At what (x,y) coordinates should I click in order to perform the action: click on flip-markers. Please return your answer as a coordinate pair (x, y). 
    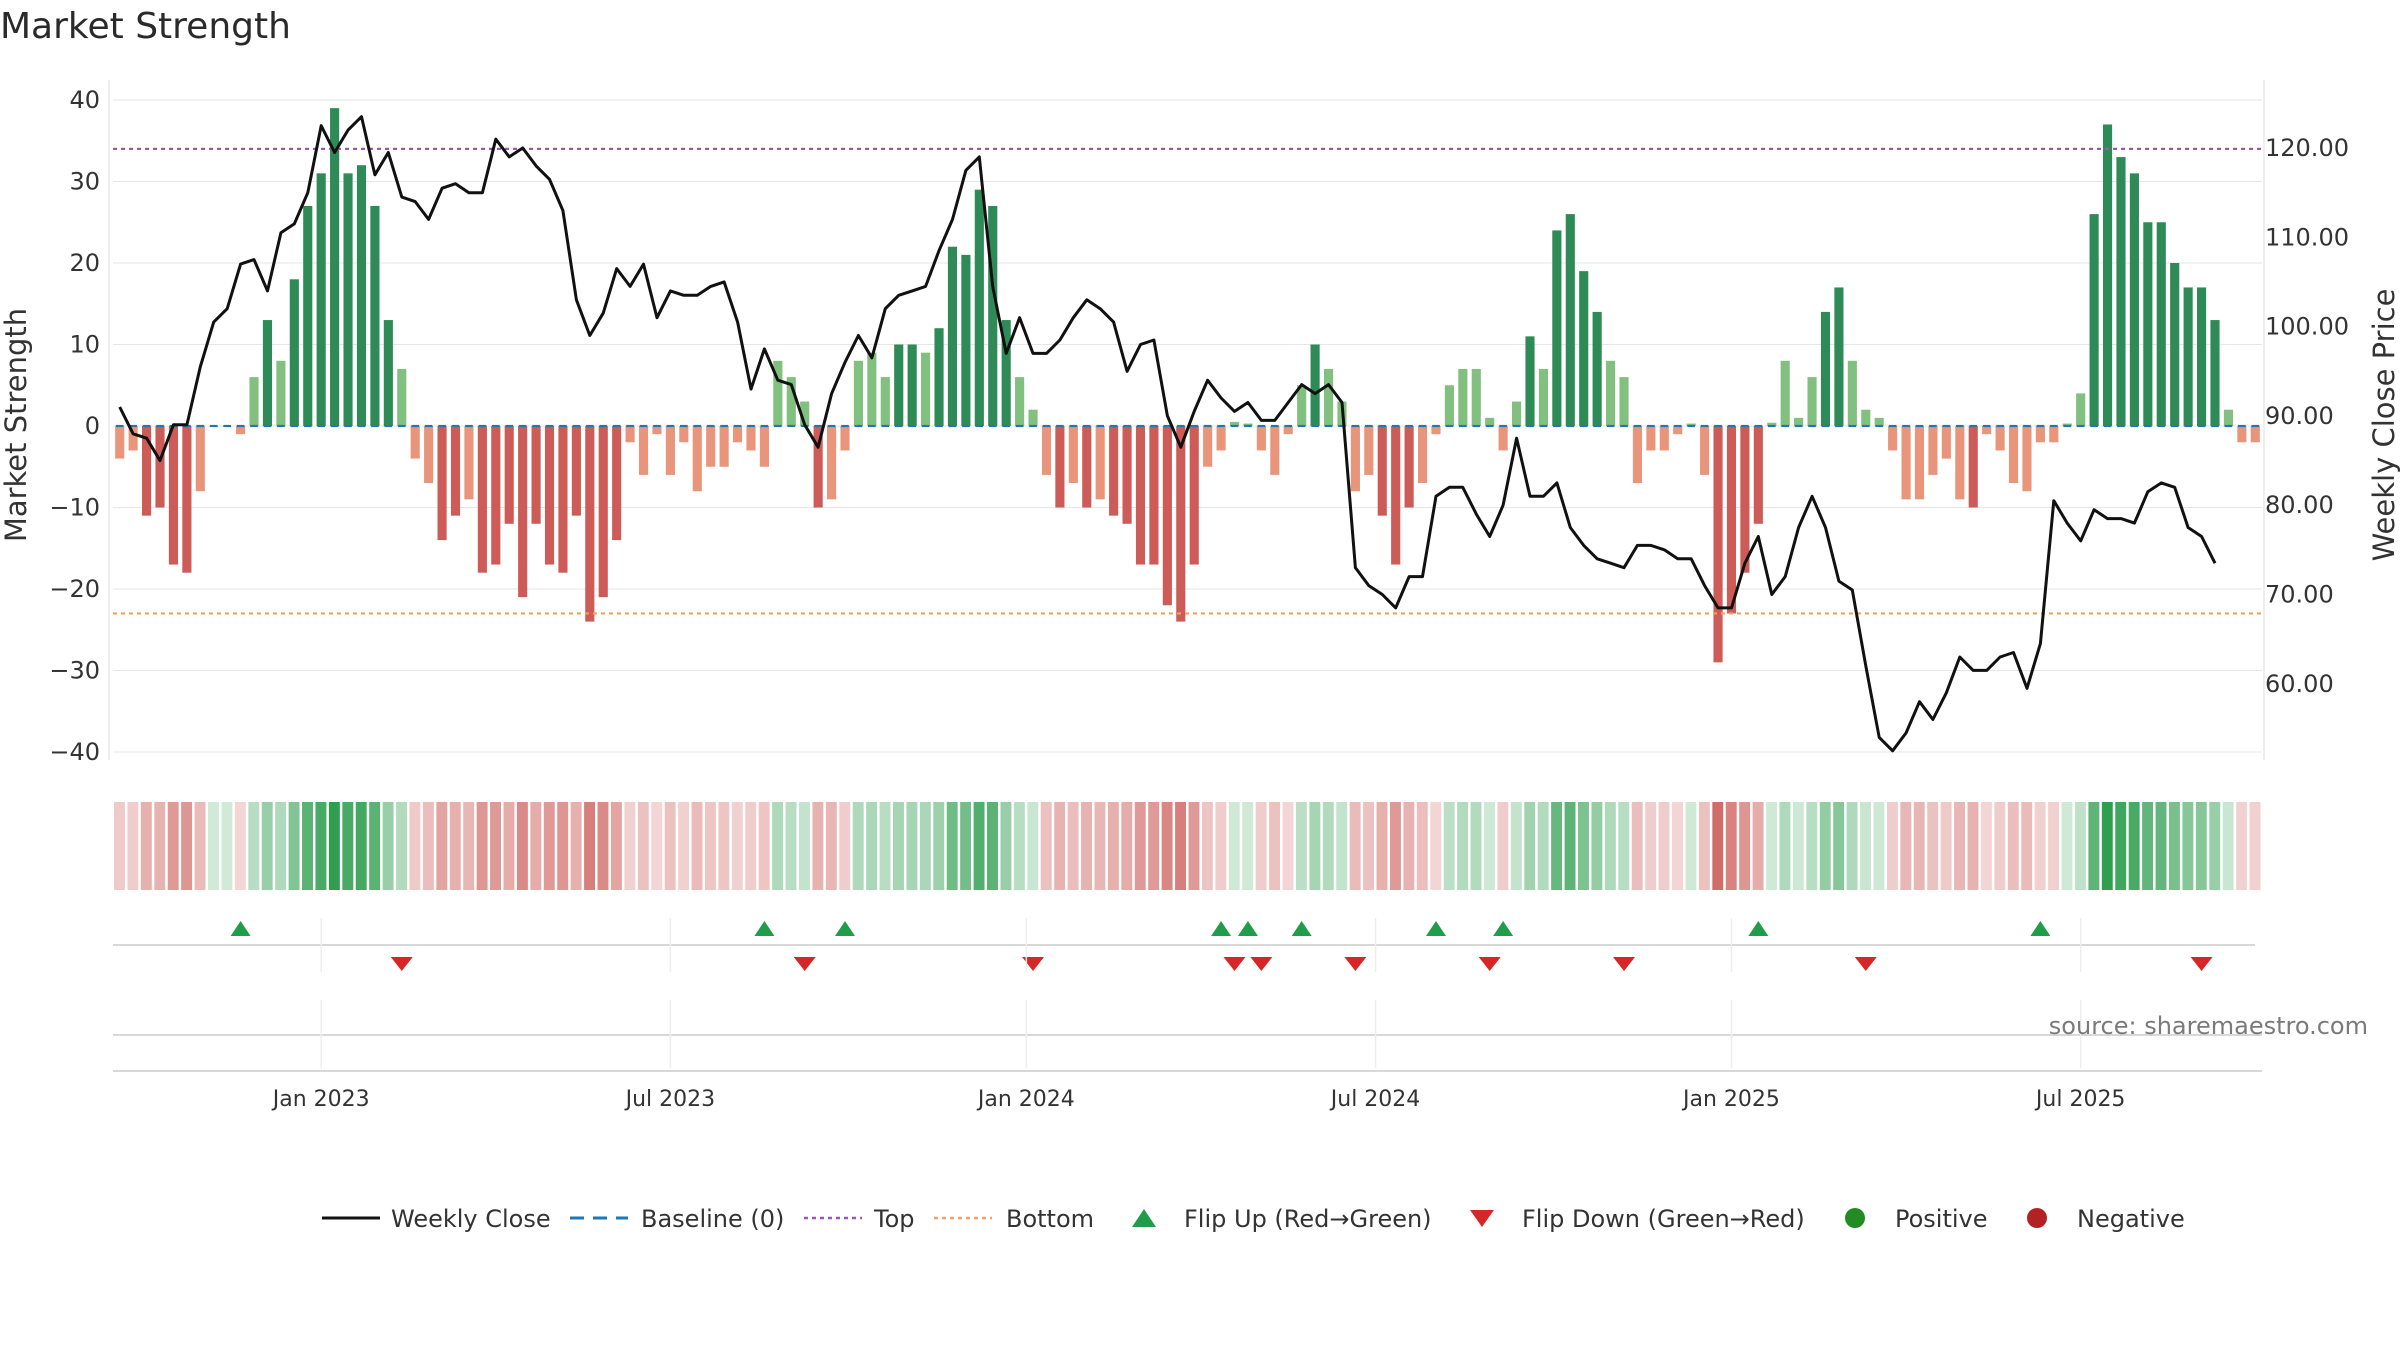
    Looking at the image, I should click on (1187, 996).